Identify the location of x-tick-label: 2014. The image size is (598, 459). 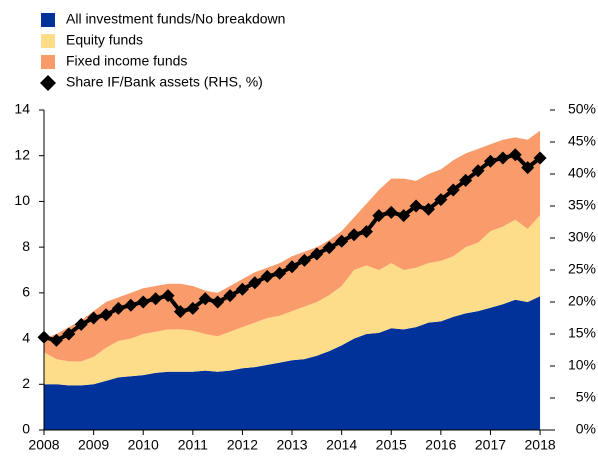
(341, 445).